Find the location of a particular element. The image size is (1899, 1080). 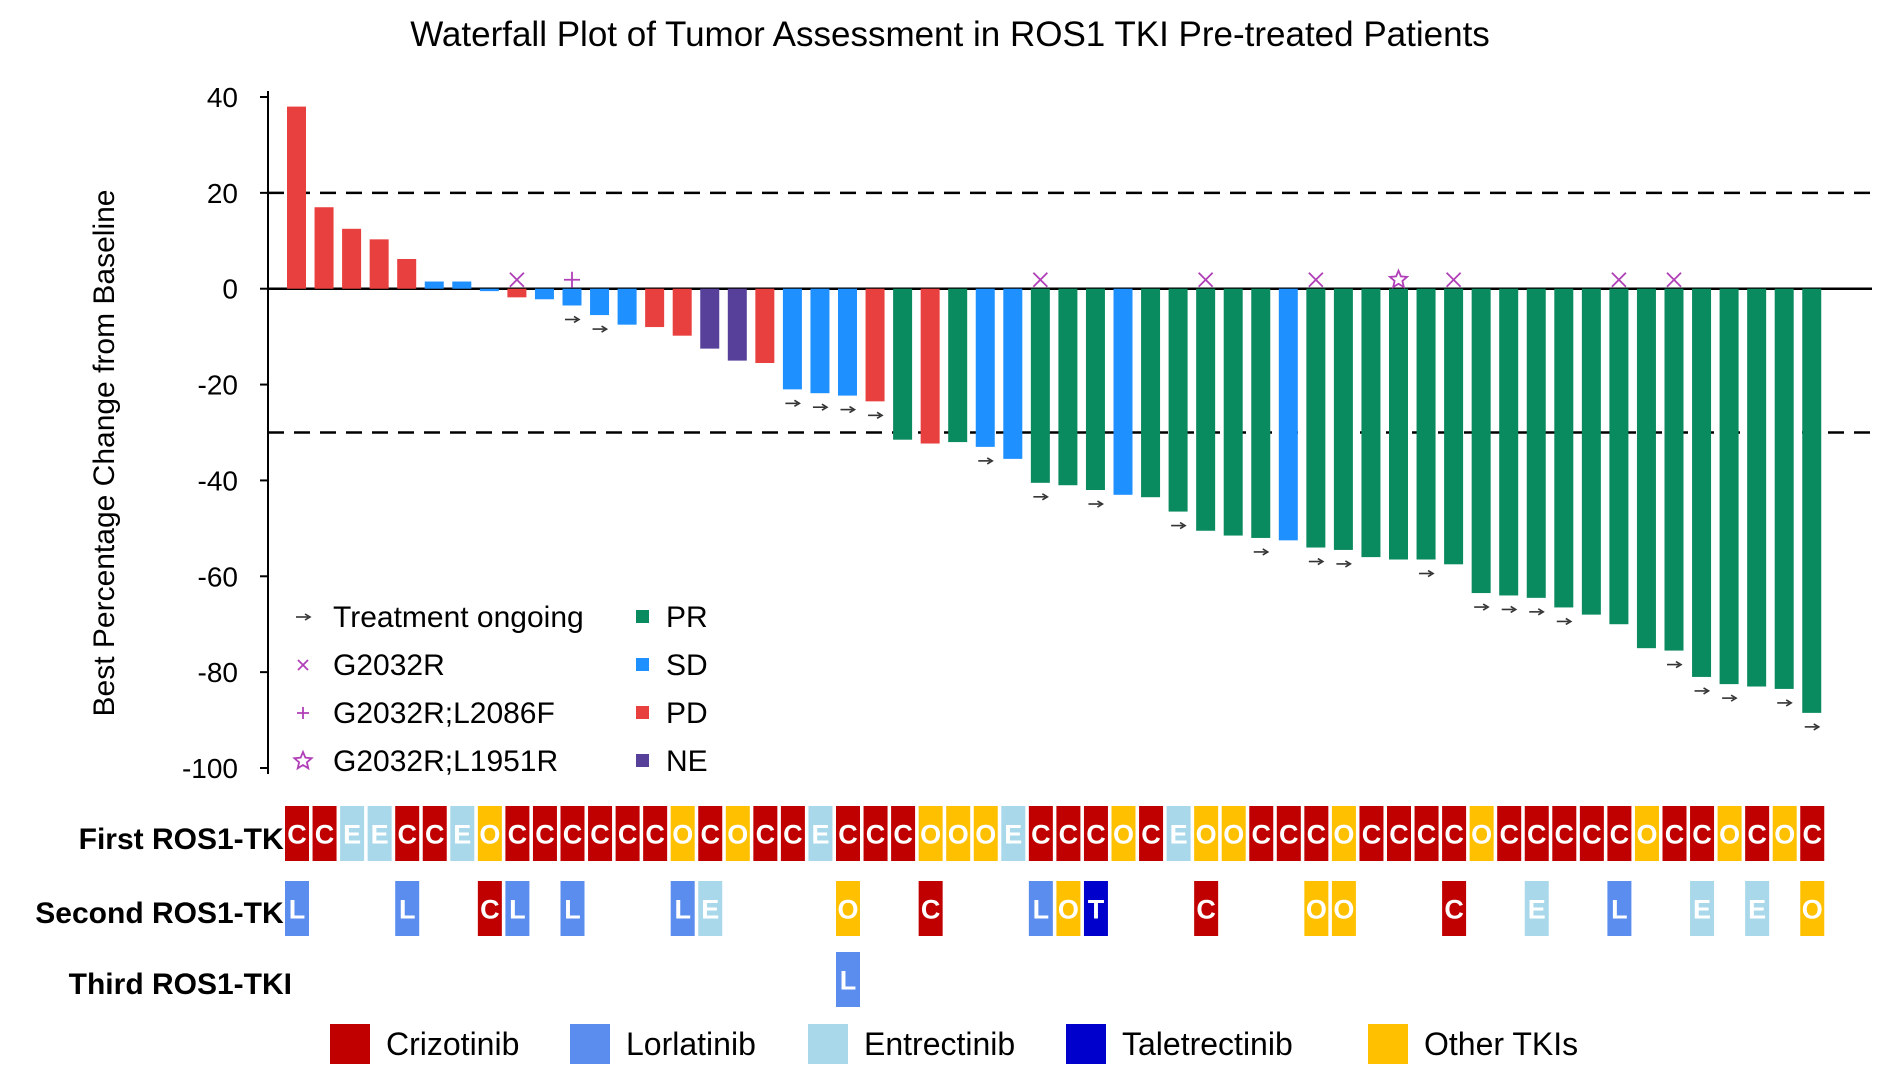

legend-response-label: PD is located at coordinates (687, 713).